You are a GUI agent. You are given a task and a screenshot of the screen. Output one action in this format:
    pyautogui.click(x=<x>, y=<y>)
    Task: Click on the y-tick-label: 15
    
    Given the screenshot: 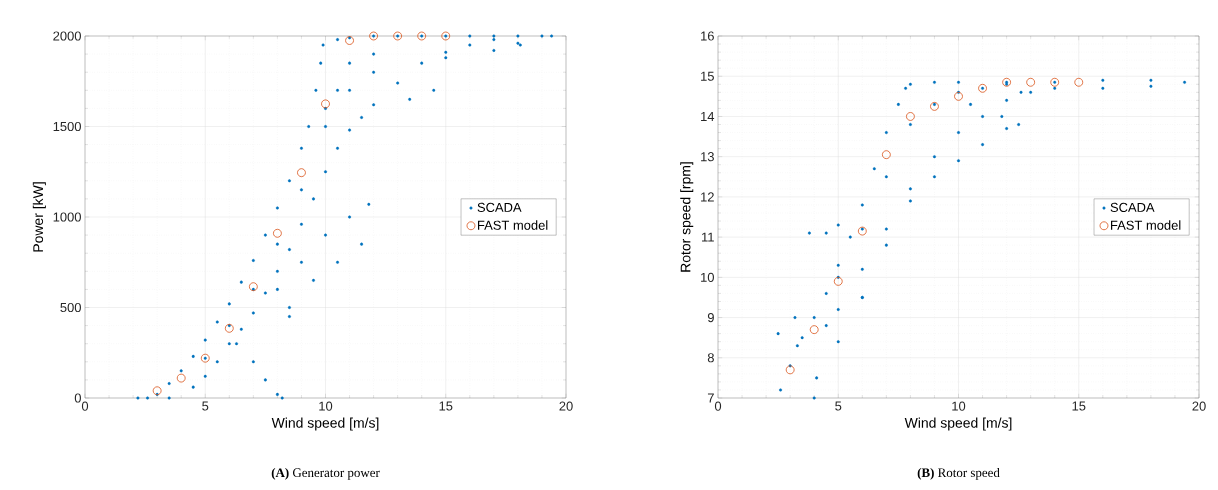 What is the action you would take?
    pyautogui.click(x=707, y=76)
    